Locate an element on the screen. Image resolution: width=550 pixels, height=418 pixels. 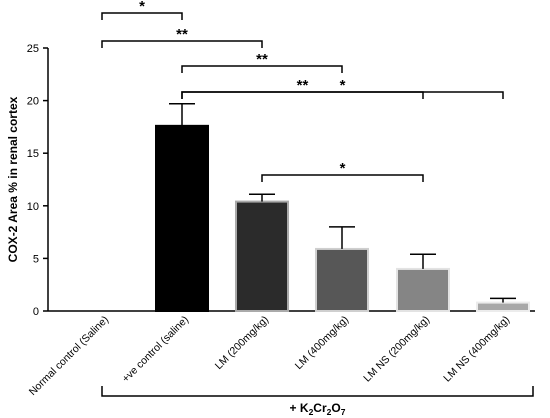
treatment-group-bracket: + K2Cr2O7 is located at coordinates (317, 401).